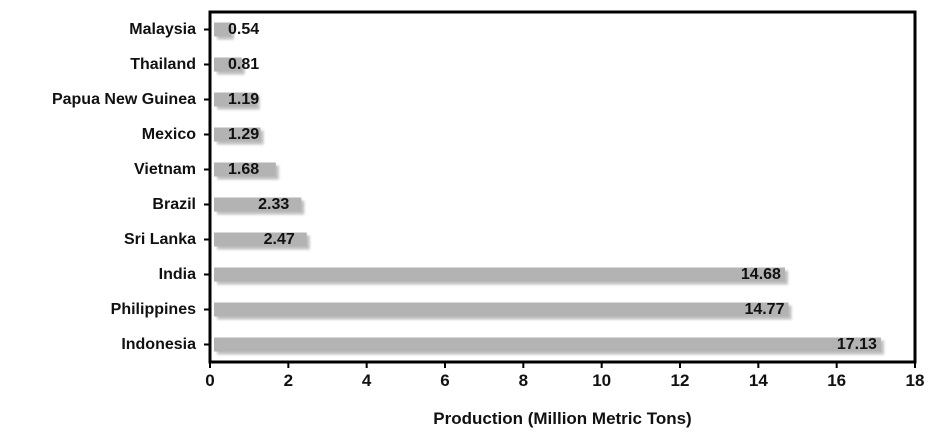  I want to click on x-tick-label: 16, so click(836, 380).